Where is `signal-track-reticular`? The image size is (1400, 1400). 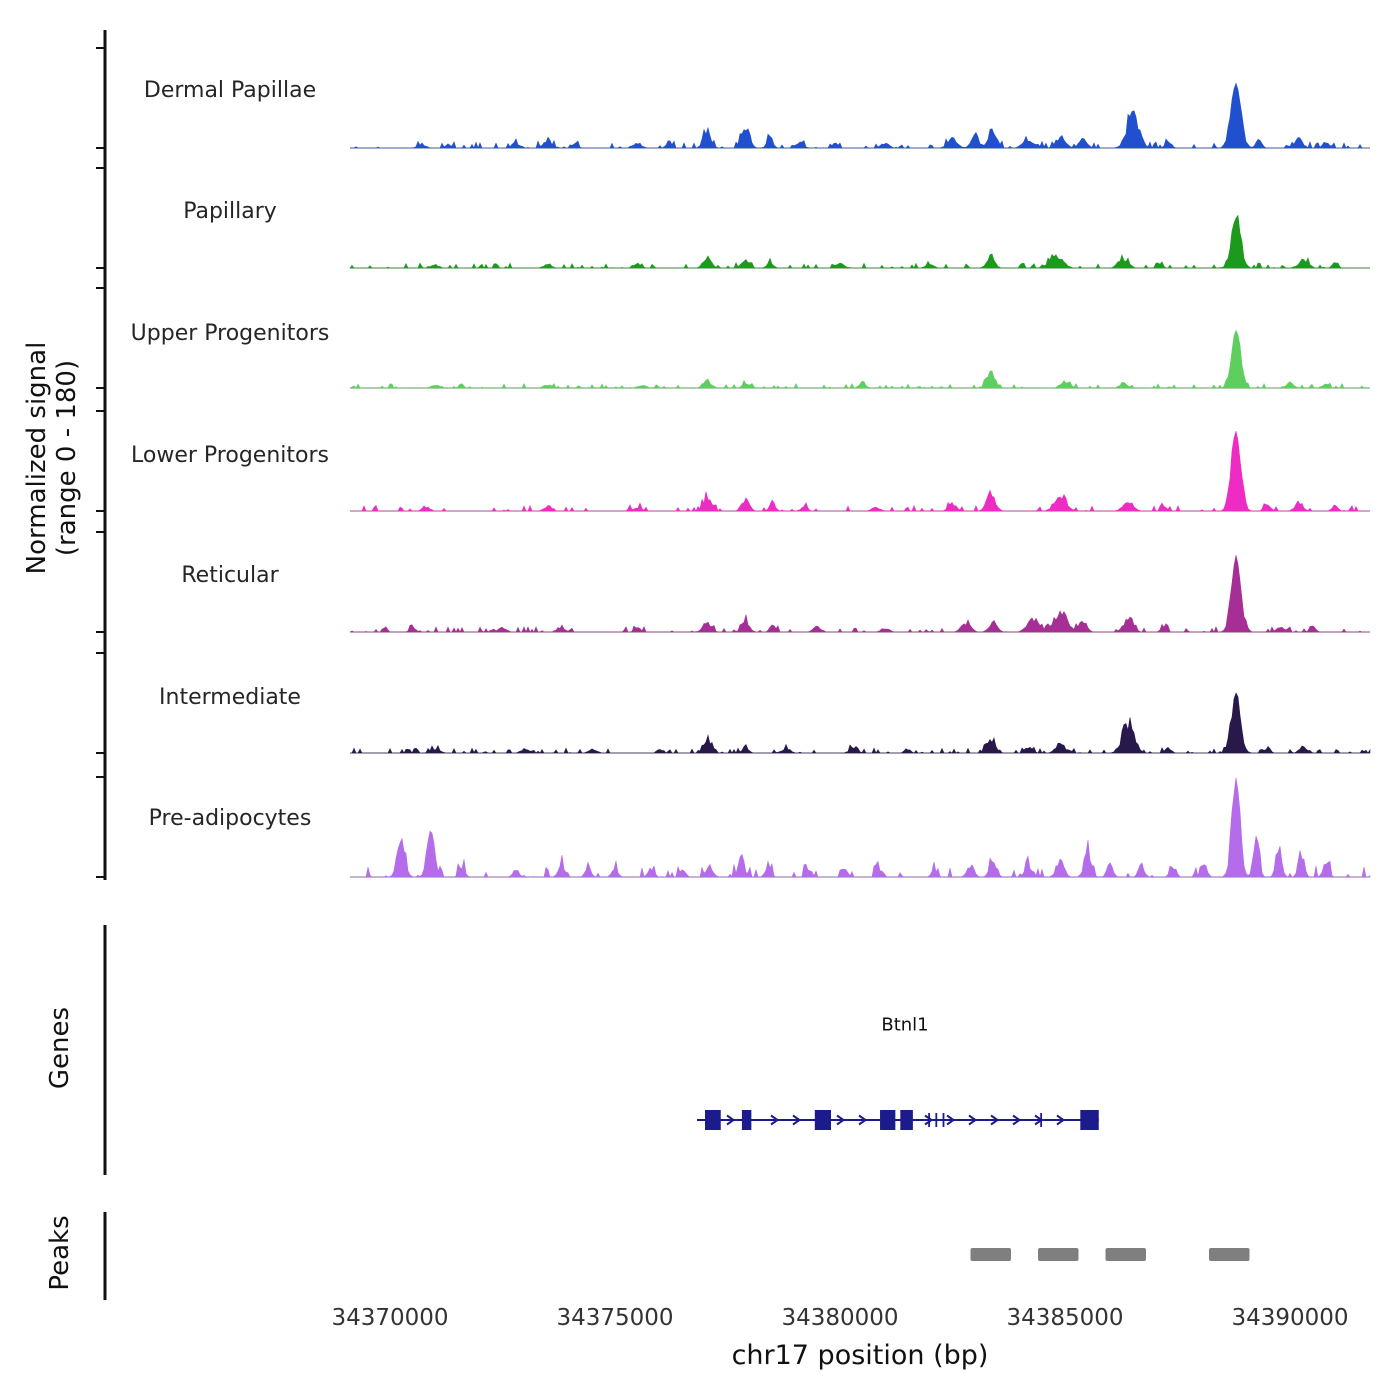
signal-track-reticular is located at coordinates (859, 594).